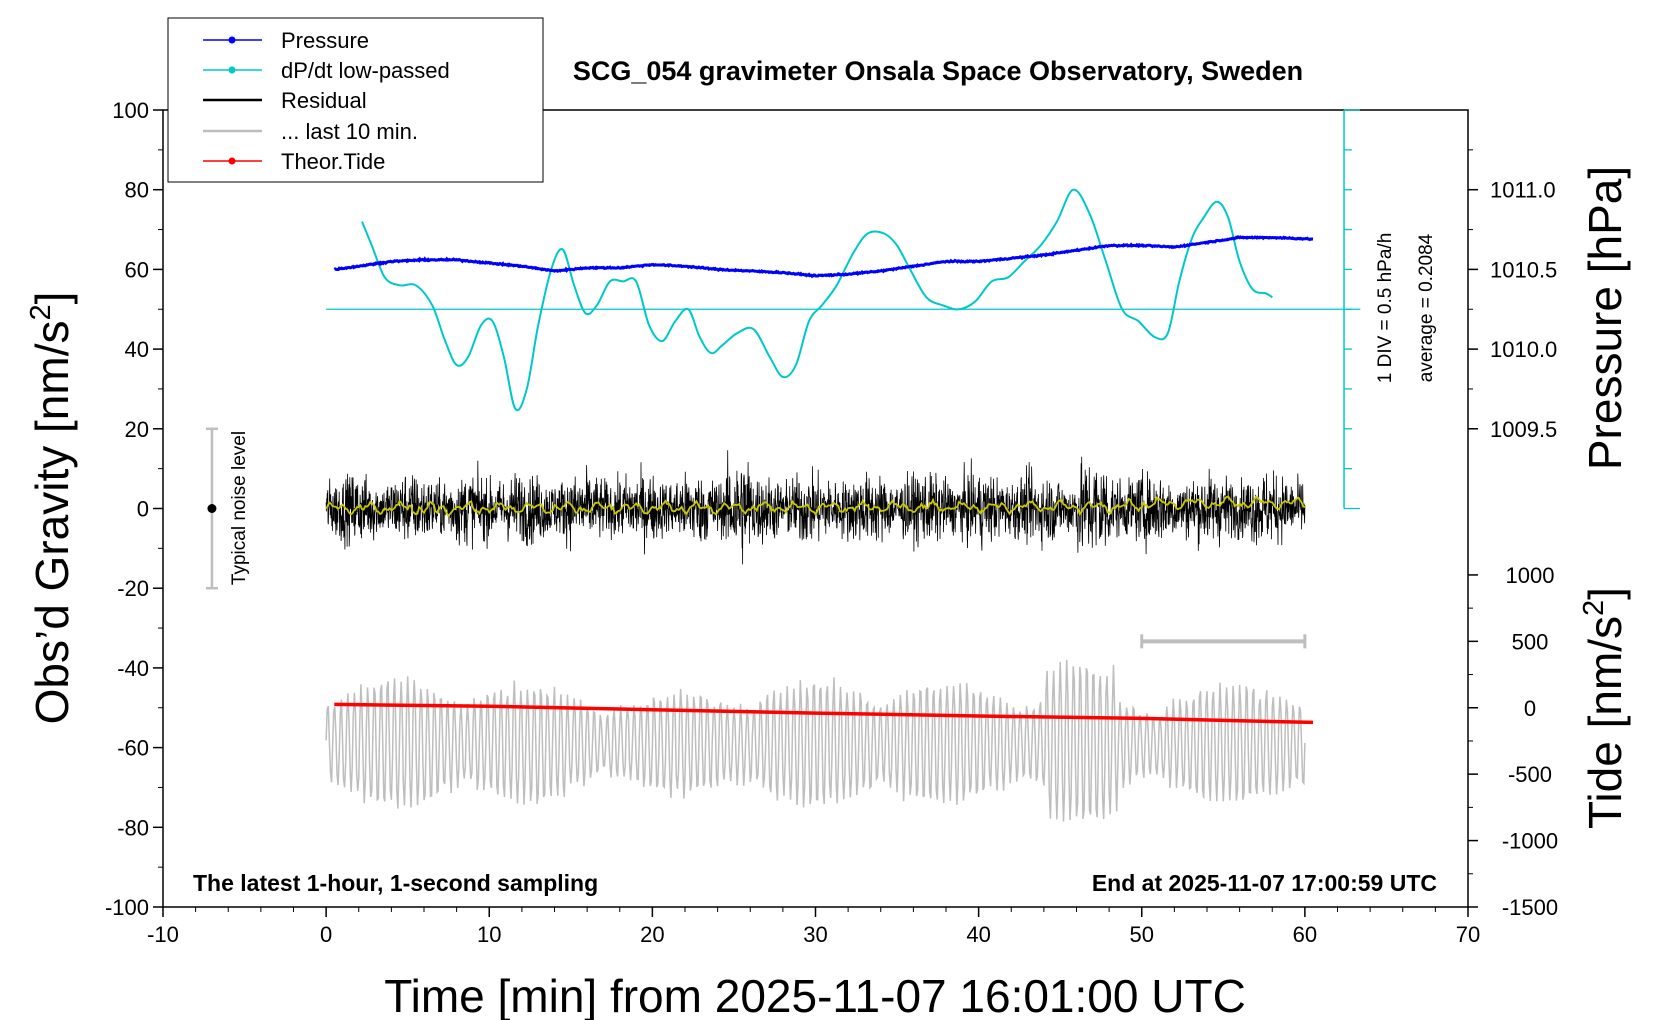 The image size is (1660, 1020). Describe the element at coordinates (395, 883) in the screenshot. I see `annotation-bottom-left: The latest 1-hour, 1-second sampling` at that location.